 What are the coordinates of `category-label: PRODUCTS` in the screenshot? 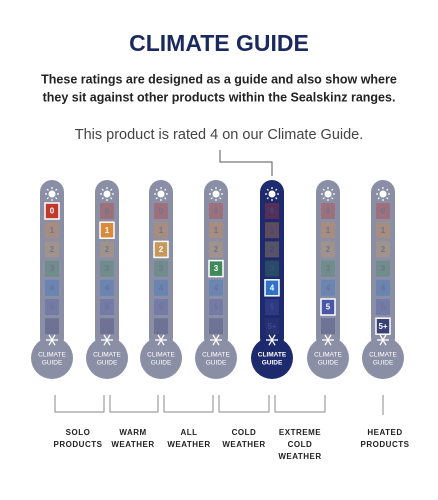 It's located at (78, 444).